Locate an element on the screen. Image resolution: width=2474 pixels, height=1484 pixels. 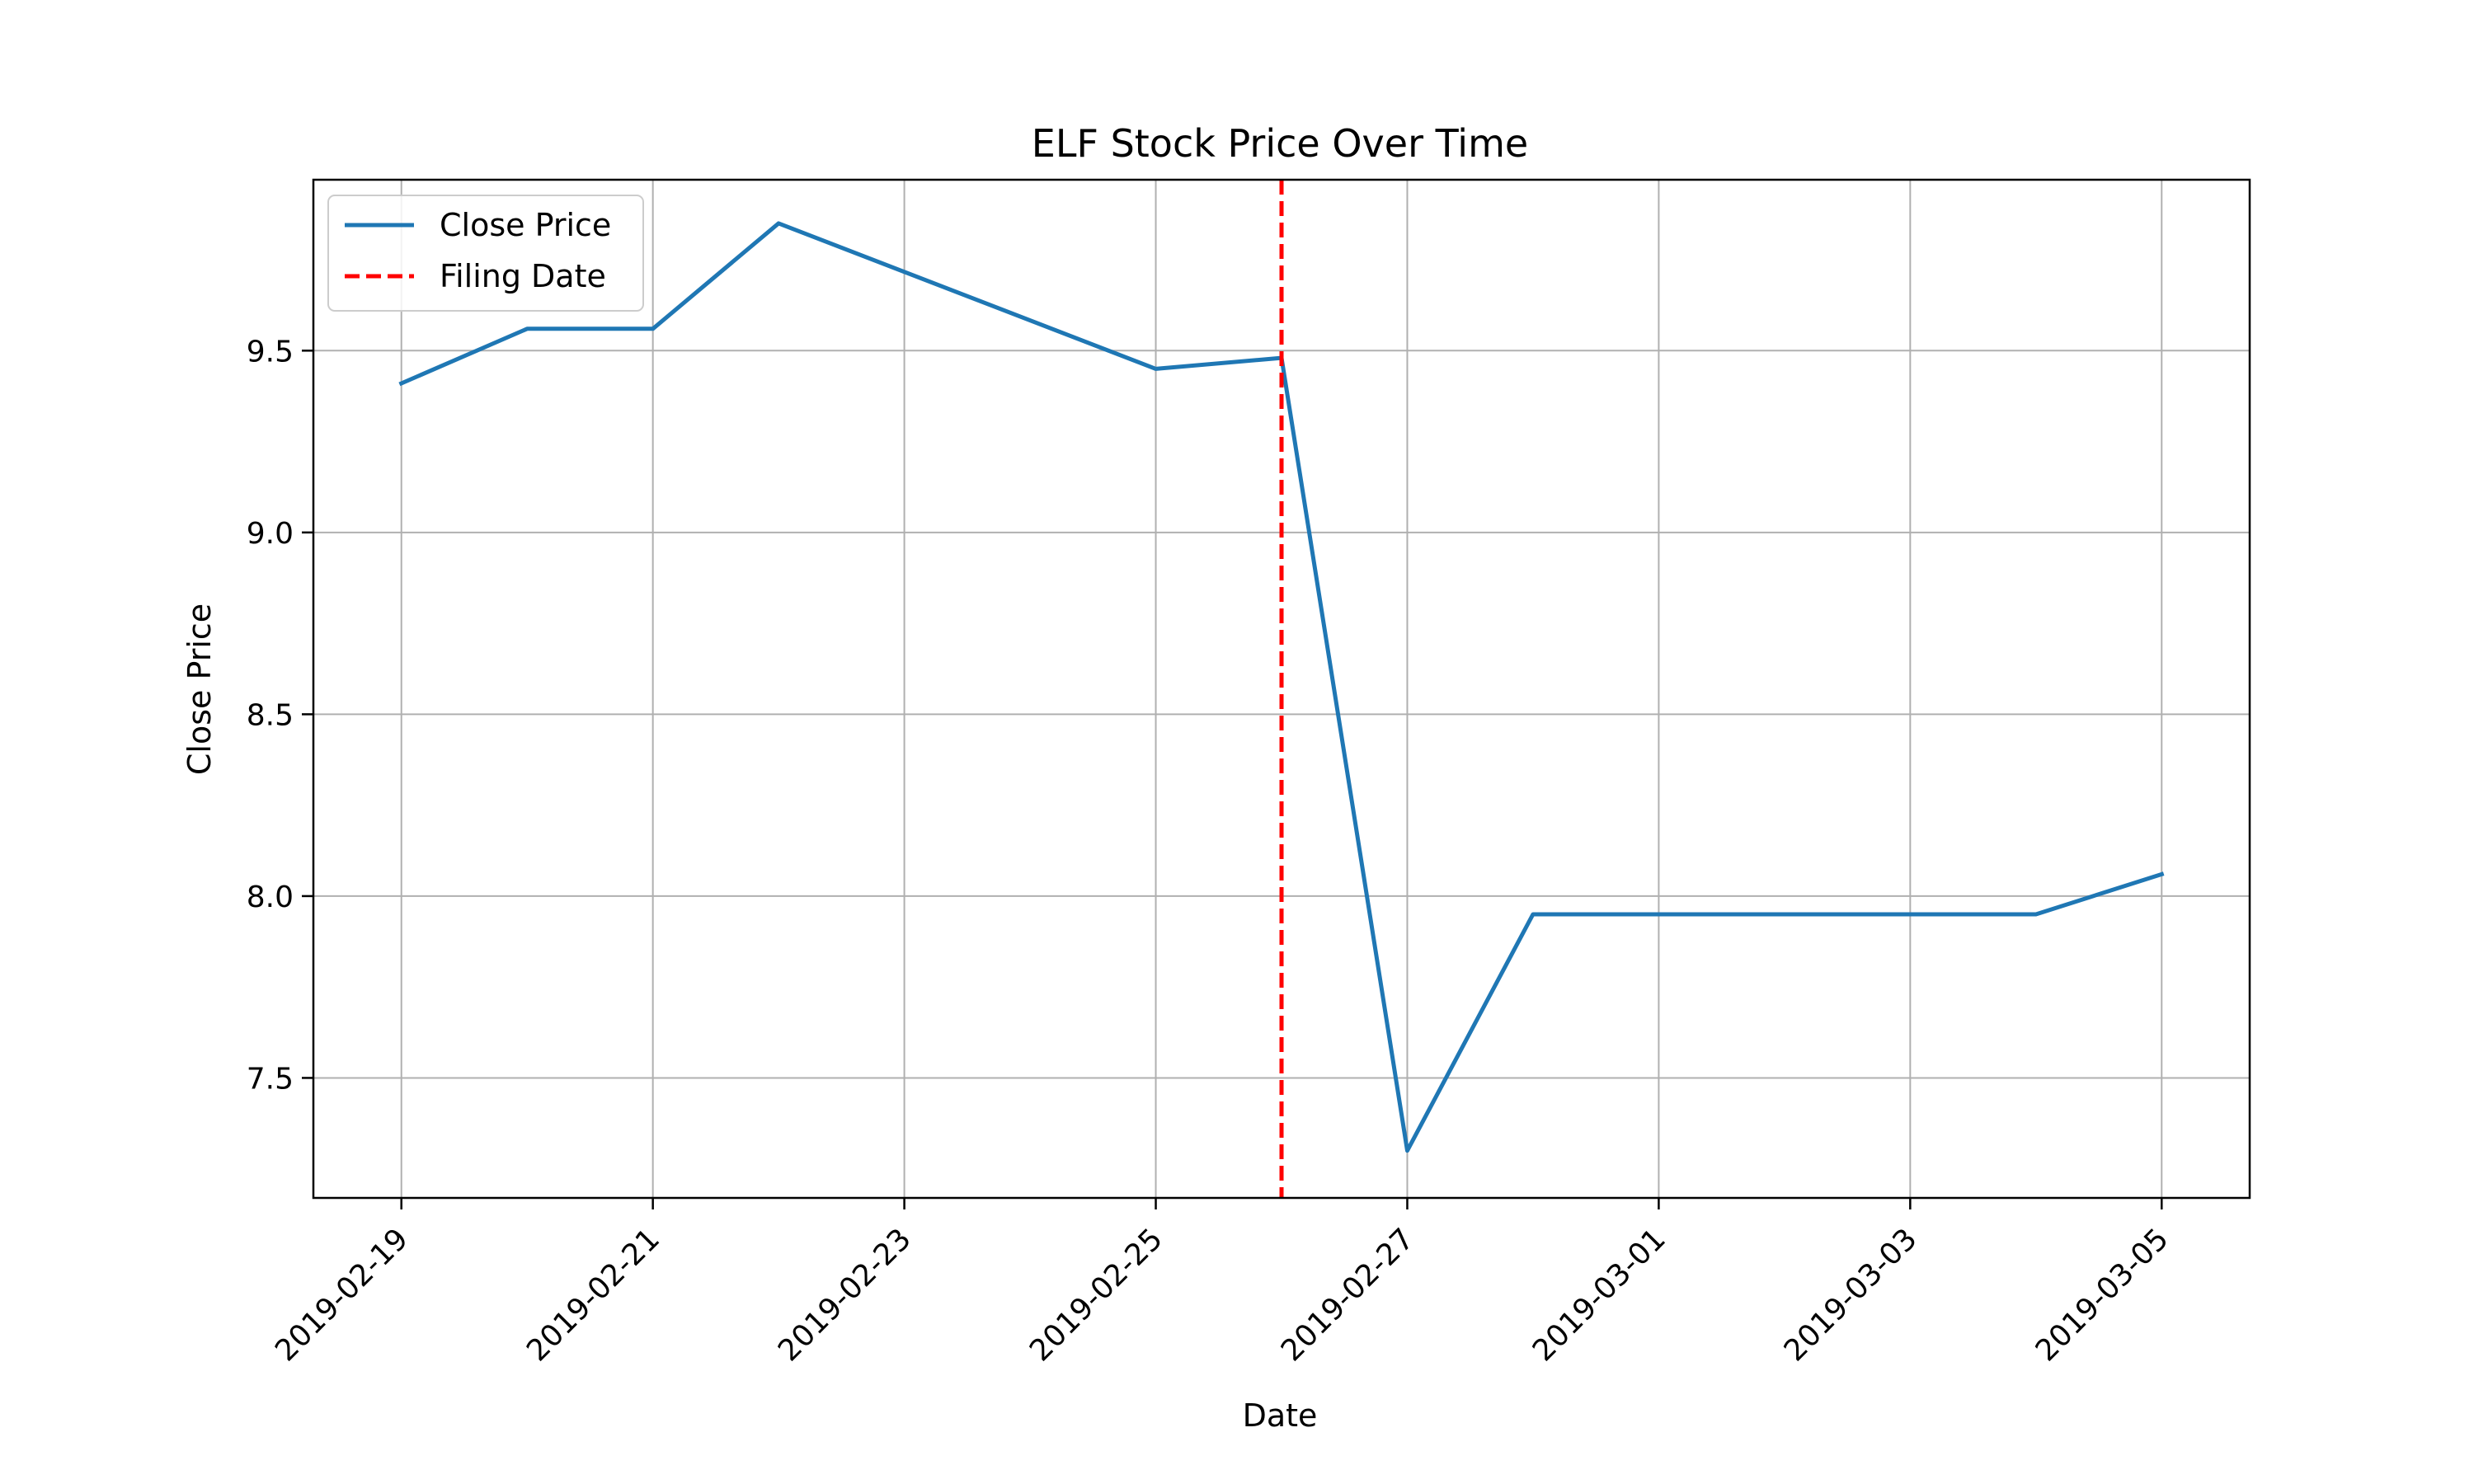
y-tick-label: 9.0 is located at coordinates (270, 534).